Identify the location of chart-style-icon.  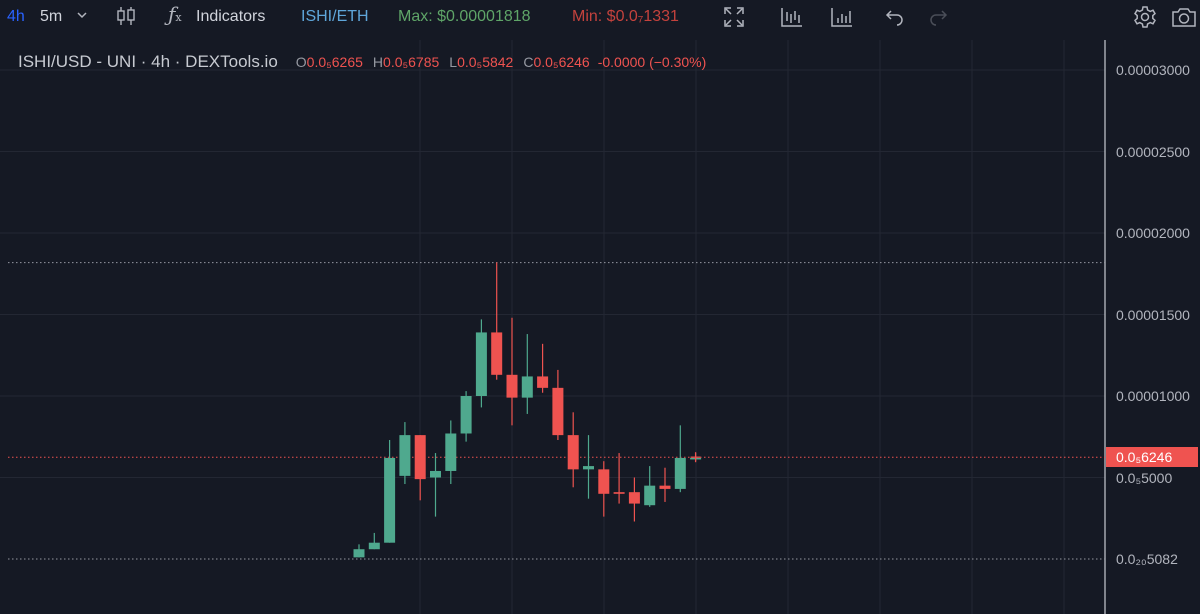
(792, 17).